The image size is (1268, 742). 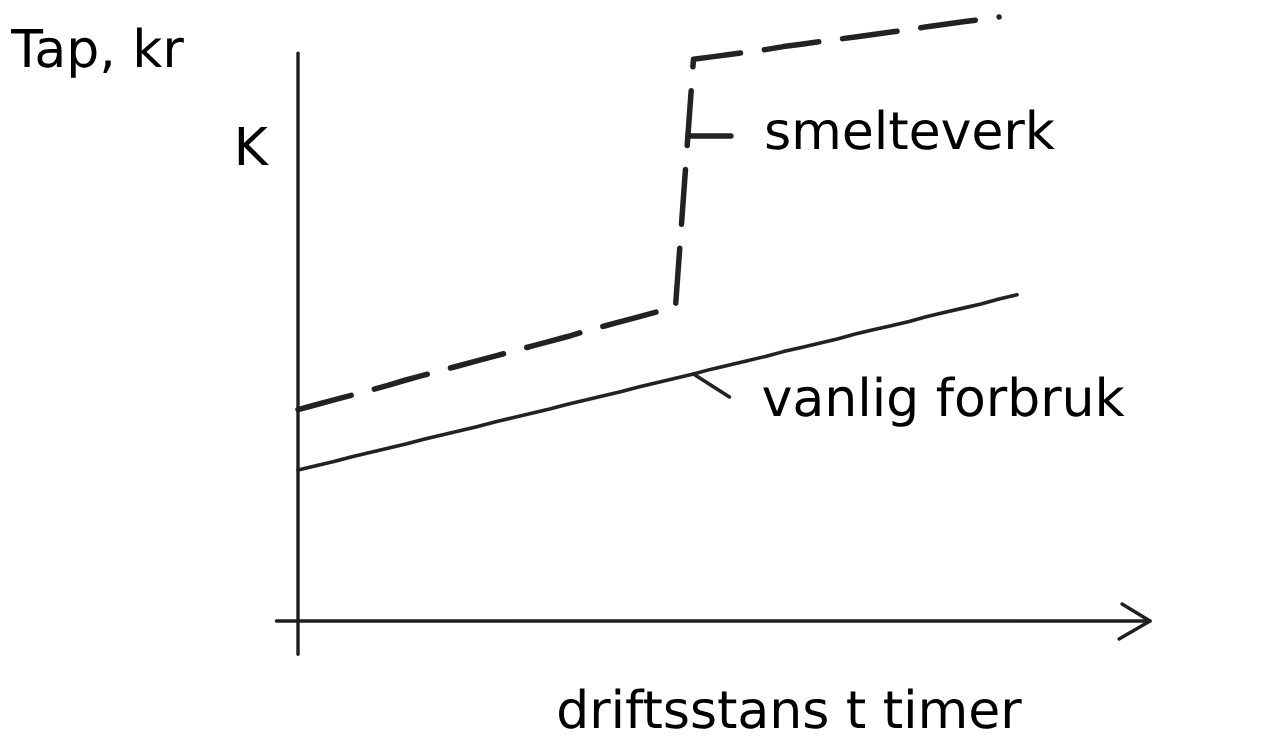 I want to click on x-axis-title: driftsstans t timer, so click(x=790, y=708).